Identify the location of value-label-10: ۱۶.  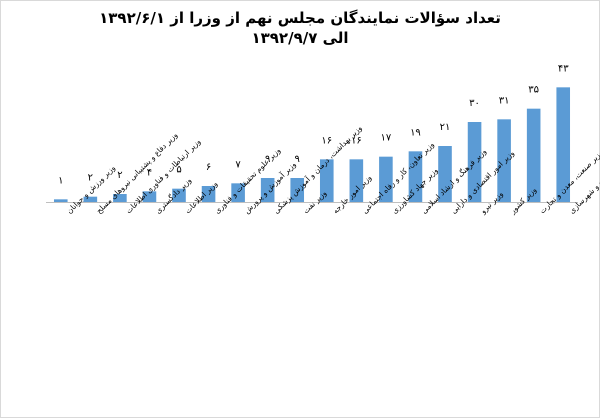
(326, 140).